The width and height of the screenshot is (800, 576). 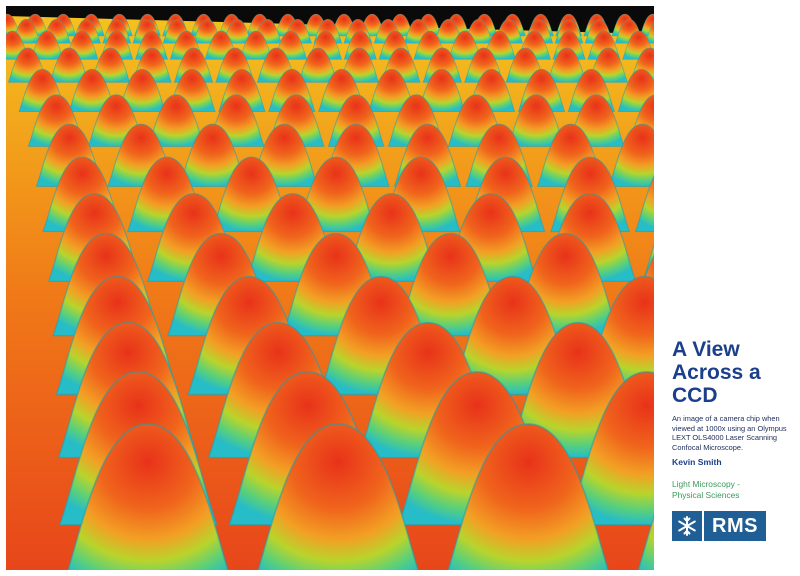 What do you see at coordinates (697, 462) in the screenshot?
I see `author-name: Kevin Smith` at bounding box center [697, 462].